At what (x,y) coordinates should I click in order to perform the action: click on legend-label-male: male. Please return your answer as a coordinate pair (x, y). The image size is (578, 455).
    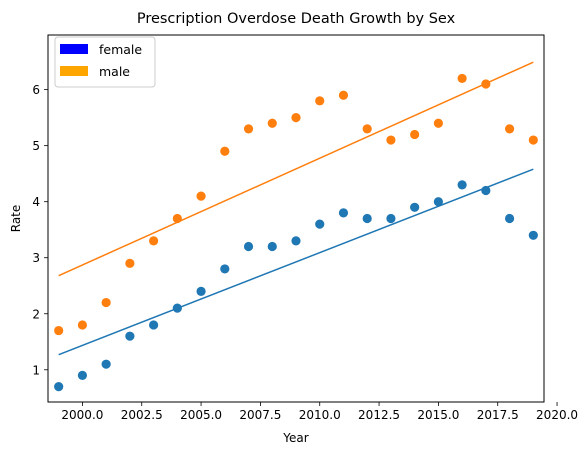
    Looking at the image, I should click on (114, 71).